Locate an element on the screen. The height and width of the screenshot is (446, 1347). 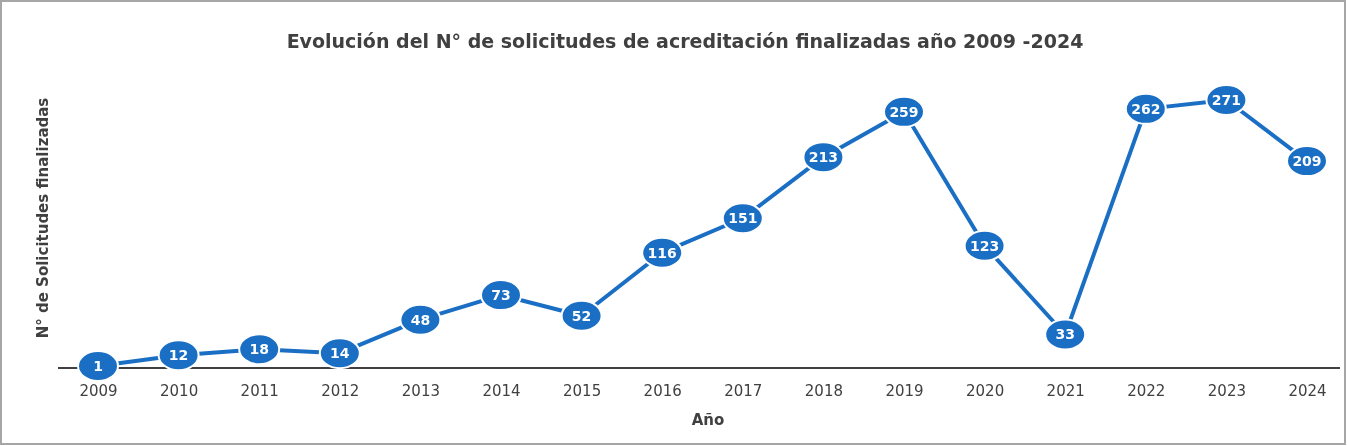
y-axis-title: N° de Solicitudes finalizadas is located at coordinates (43, 218).